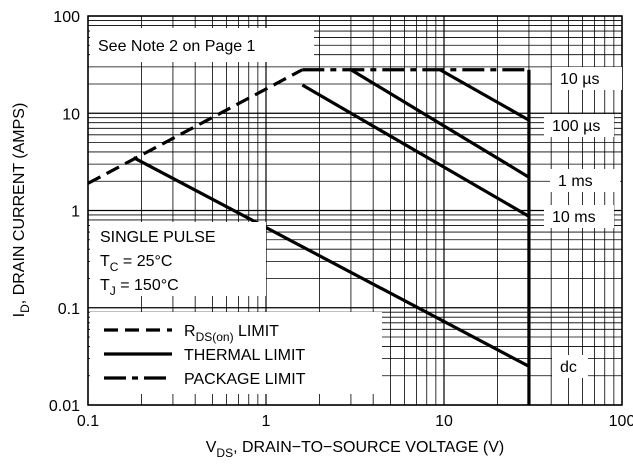  I want to click on series-line, so click(195, 126).